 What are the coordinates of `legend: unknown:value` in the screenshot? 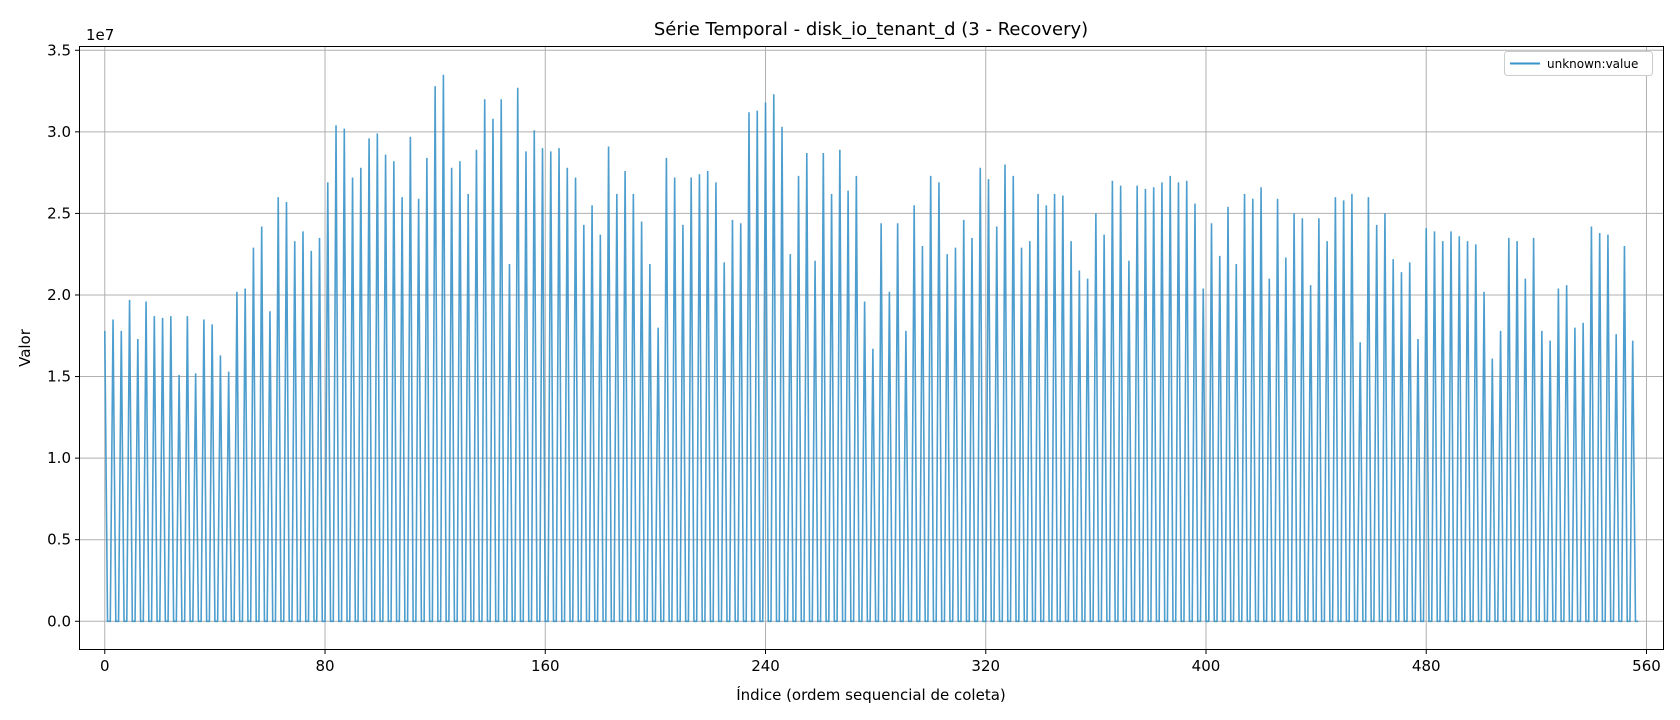 It's located at (1578, 63).